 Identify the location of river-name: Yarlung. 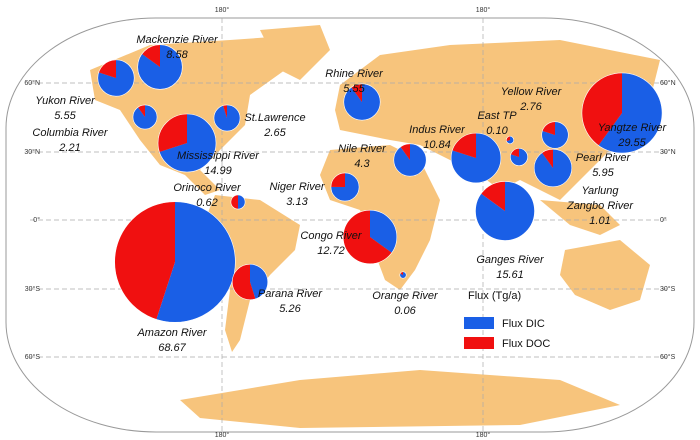
(600, 191).